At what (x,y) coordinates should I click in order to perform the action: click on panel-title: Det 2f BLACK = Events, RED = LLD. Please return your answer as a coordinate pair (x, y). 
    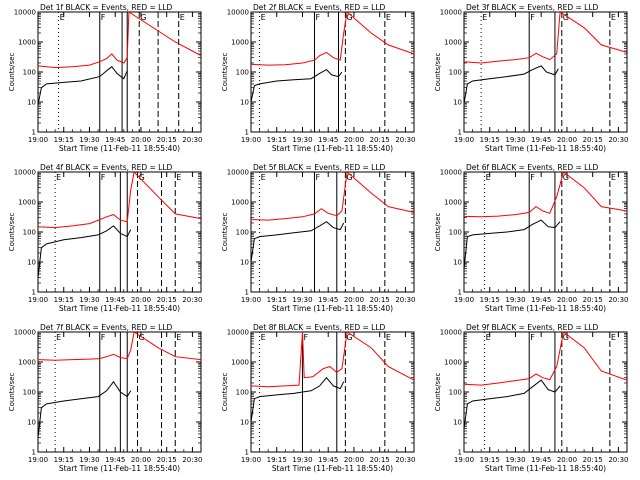
    Looking at the image, I should click on (319, 7).